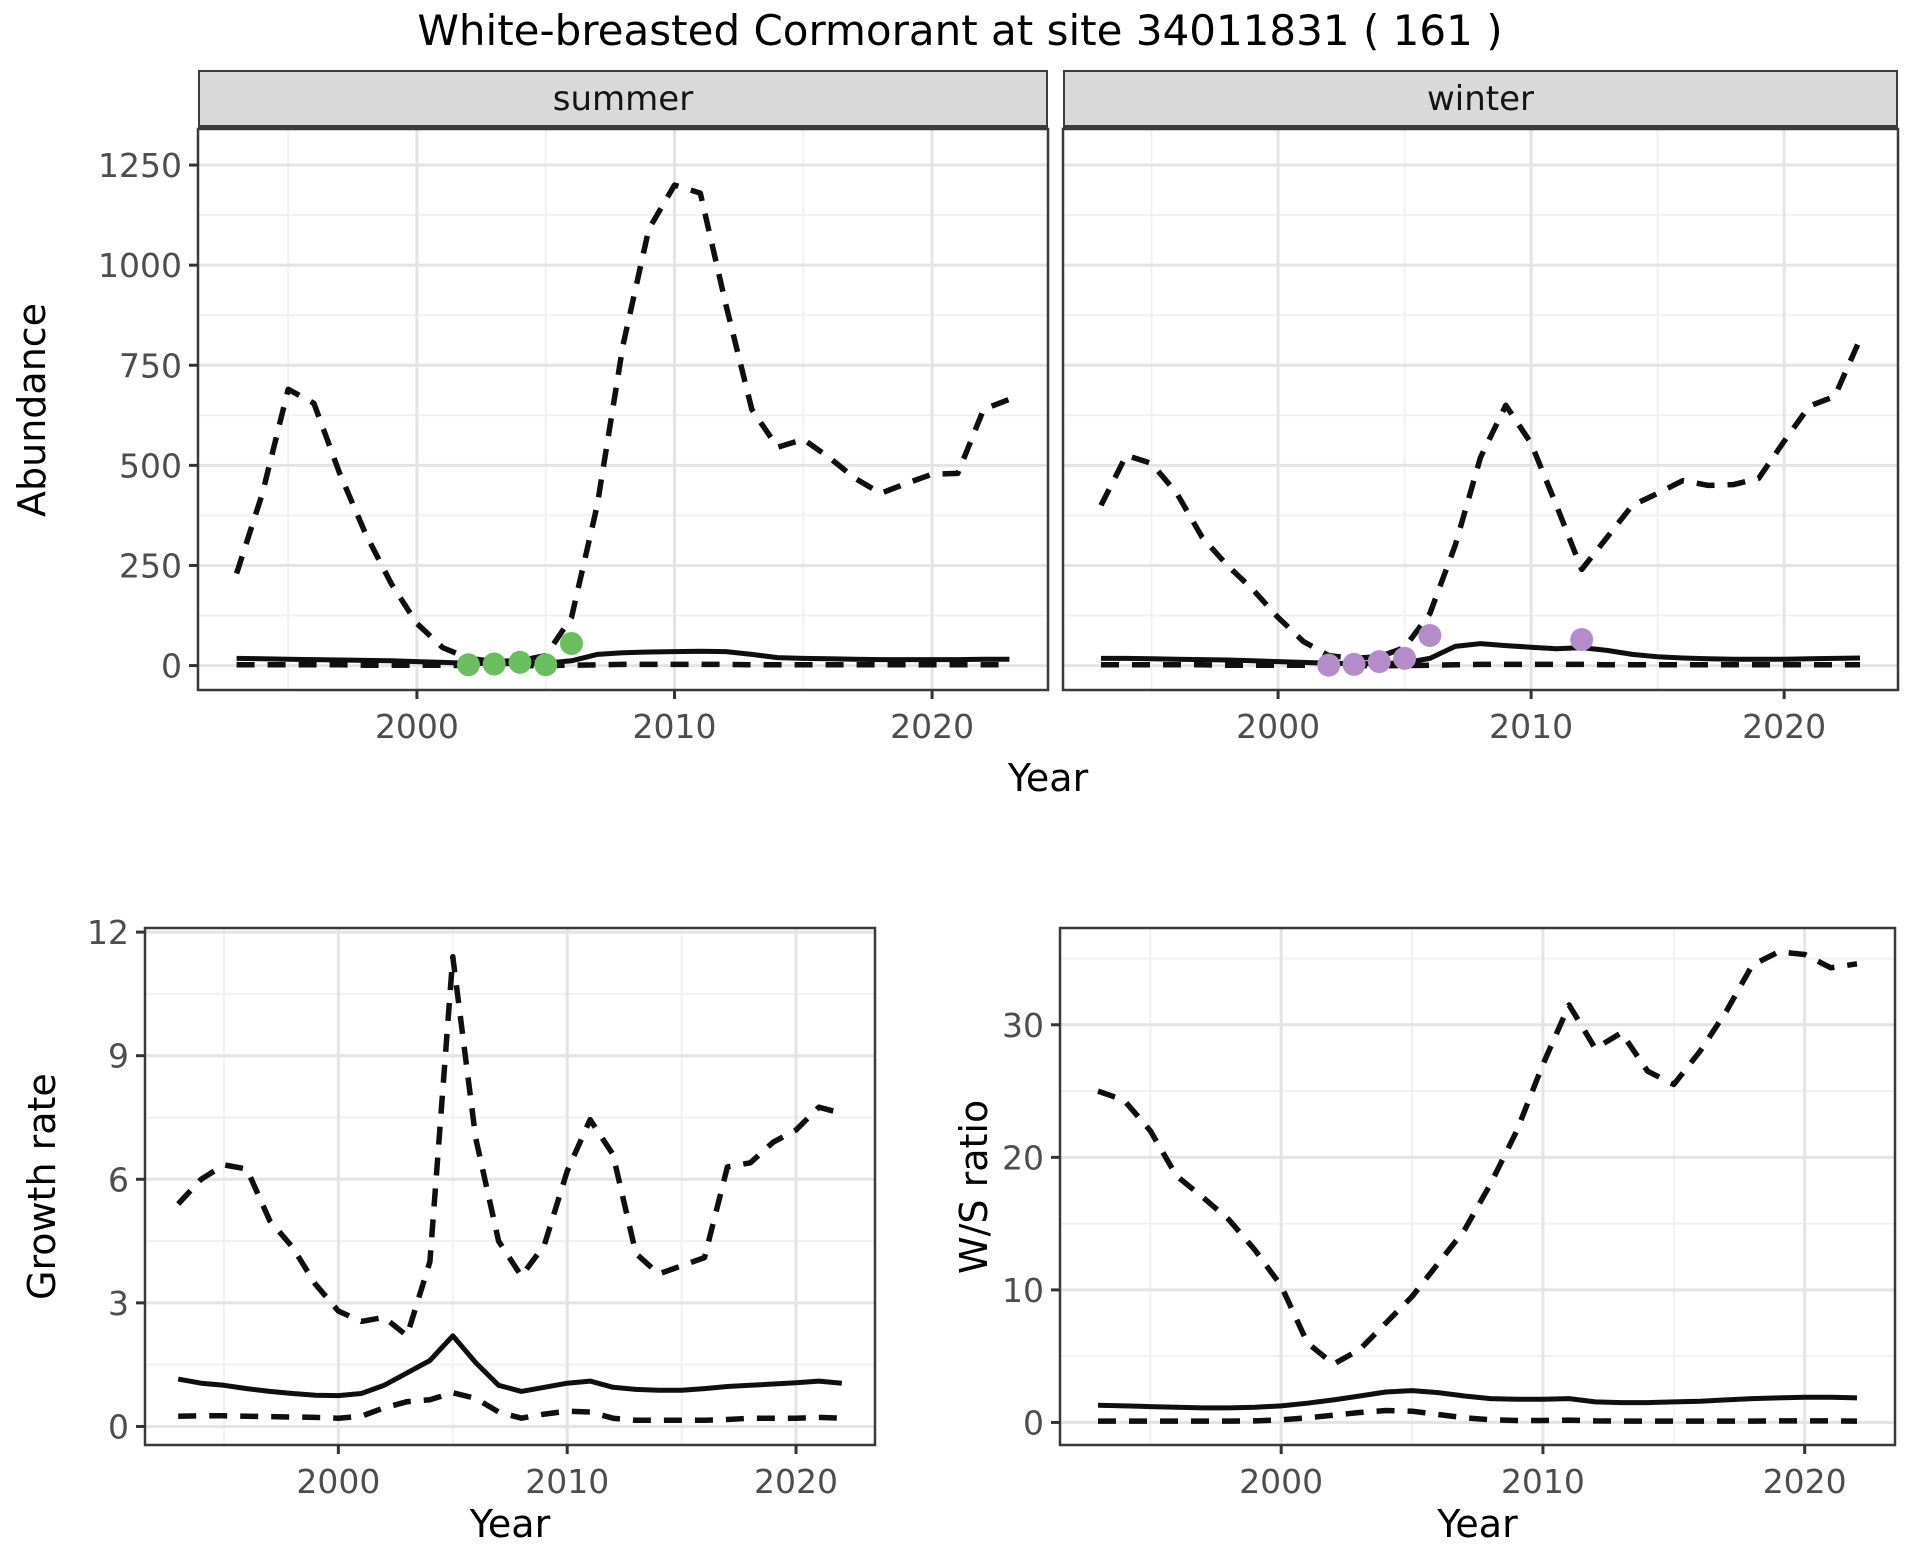 The height and width of the screenshot is (1560, 1920). Describe the element at coordinates (1023, 1025) in the screenshot. I see `y-tick-label: 30` at that location.